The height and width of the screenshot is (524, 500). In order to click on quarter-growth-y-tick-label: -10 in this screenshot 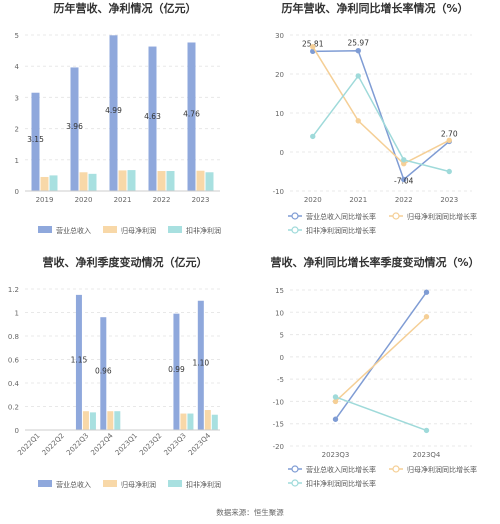, I will do `click(278, 402)`.